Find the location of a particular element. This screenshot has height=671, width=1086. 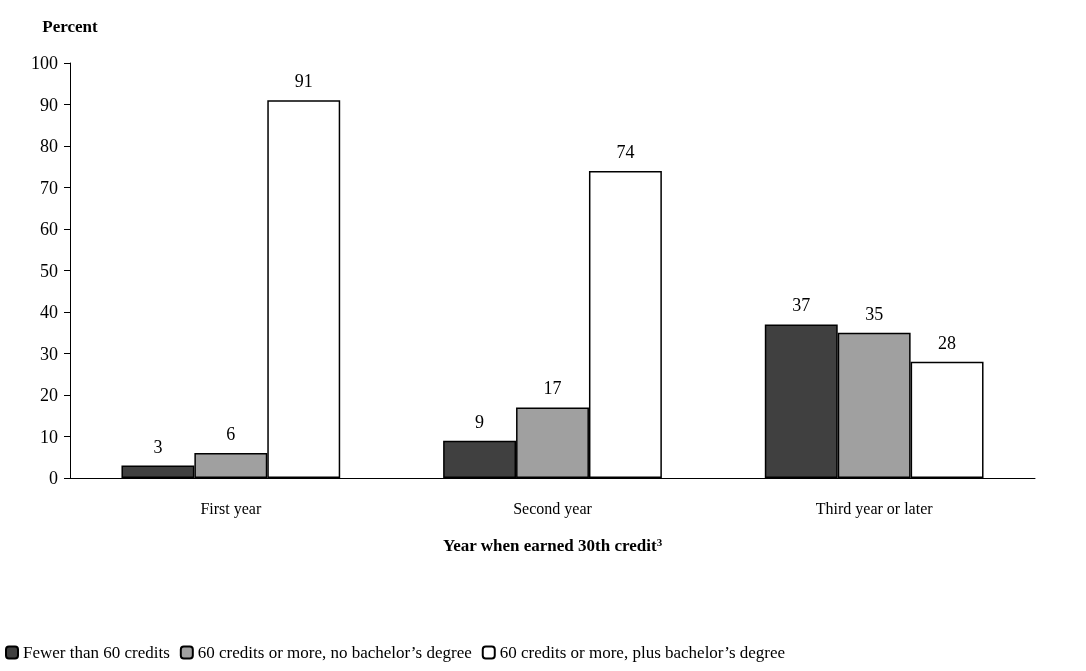

y-tick-label: 10 is located at coordinates (49, 436).